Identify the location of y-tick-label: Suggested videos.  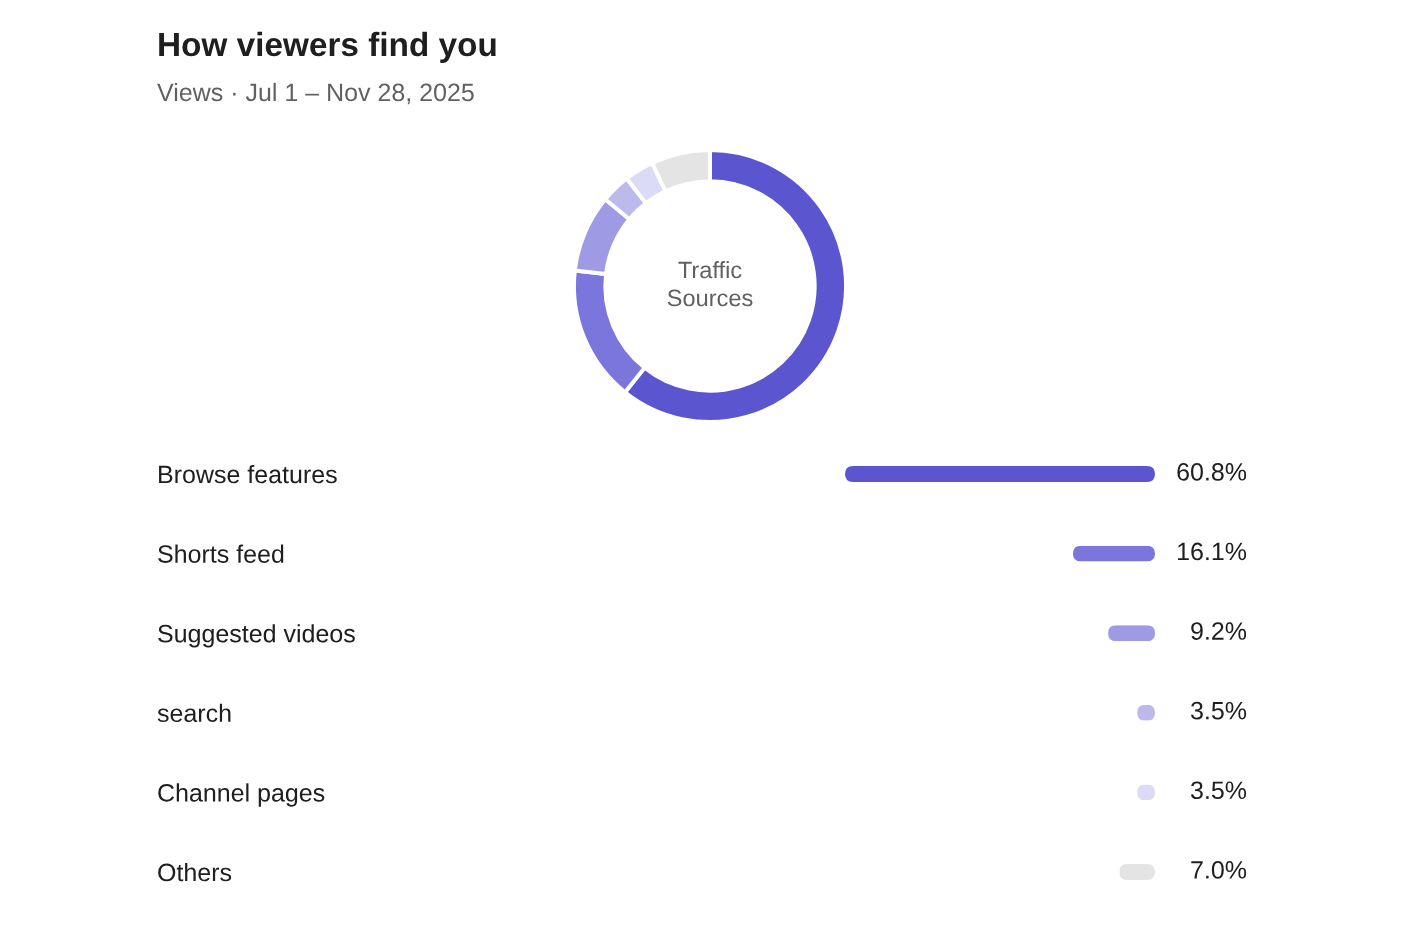
(256, 636).